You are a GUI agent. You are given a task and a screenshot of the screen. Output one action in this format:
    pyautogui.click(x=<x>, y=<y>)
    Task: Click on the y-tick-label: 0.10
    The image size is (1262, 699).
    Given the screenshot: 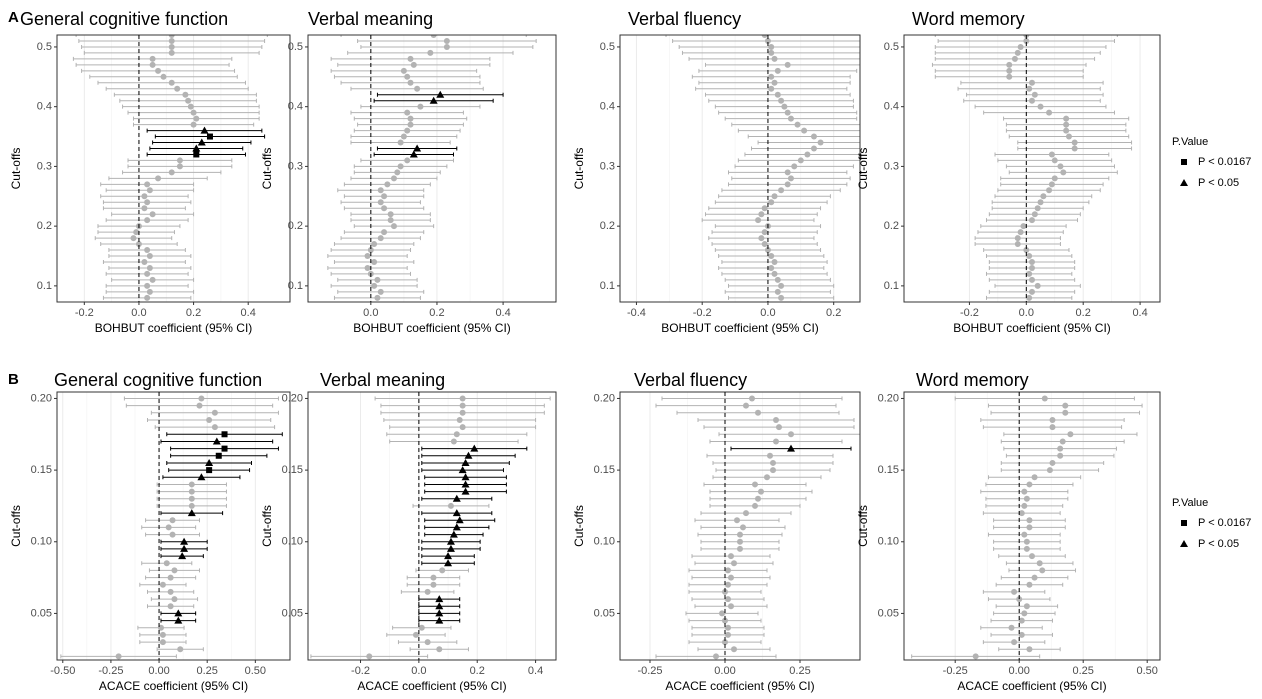 What is the action you would take?
    pyautogui.click(x=41, y=542)
    